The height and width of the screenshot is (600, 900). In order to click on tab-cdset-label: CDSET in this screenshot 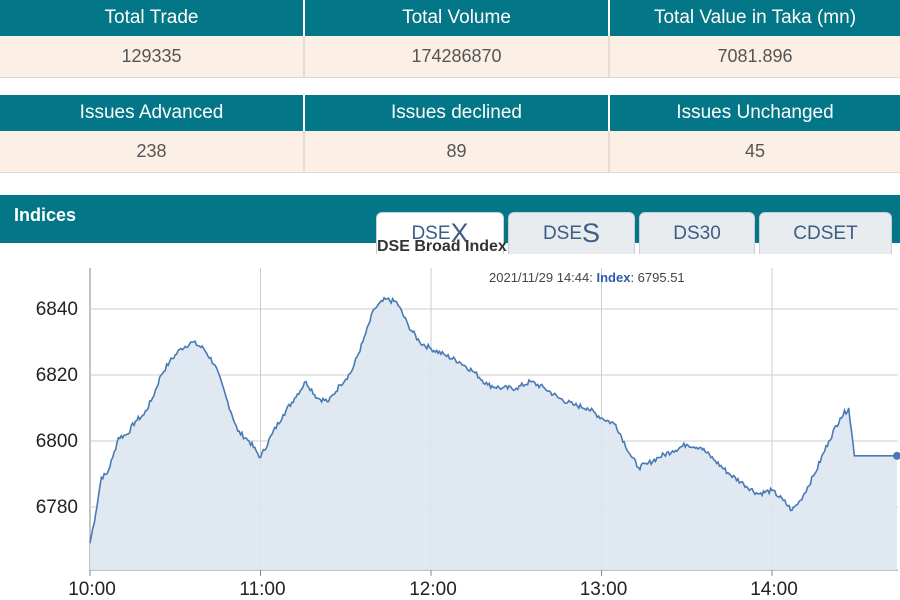, I will do `click(825, 233)`.